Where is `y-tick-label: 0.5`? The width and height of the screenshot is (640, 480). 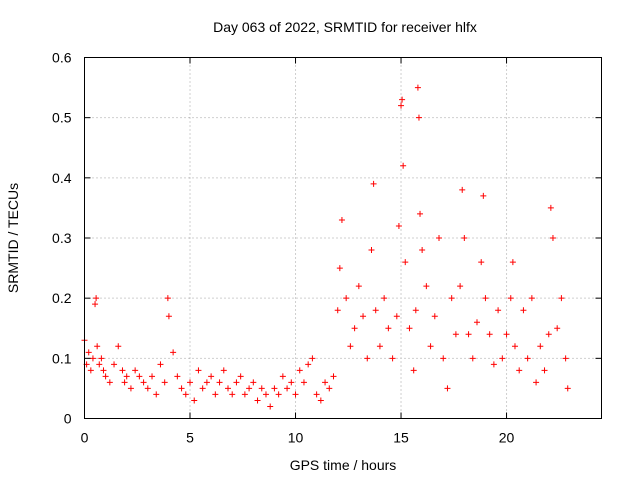
y-tick-label: 0.5 is located at coordinates (62, 118).